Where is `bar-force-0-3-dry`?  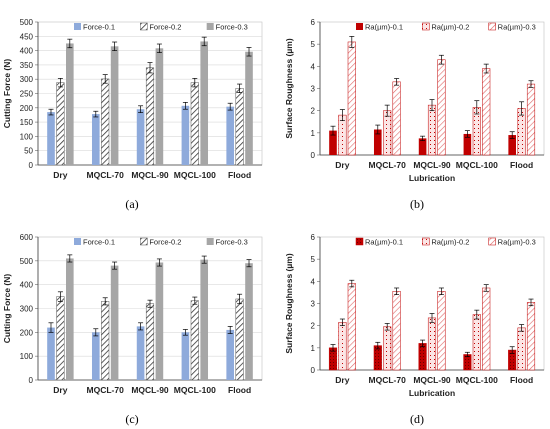 bar-force-0-3-dry is located at coordinates (70, 104).